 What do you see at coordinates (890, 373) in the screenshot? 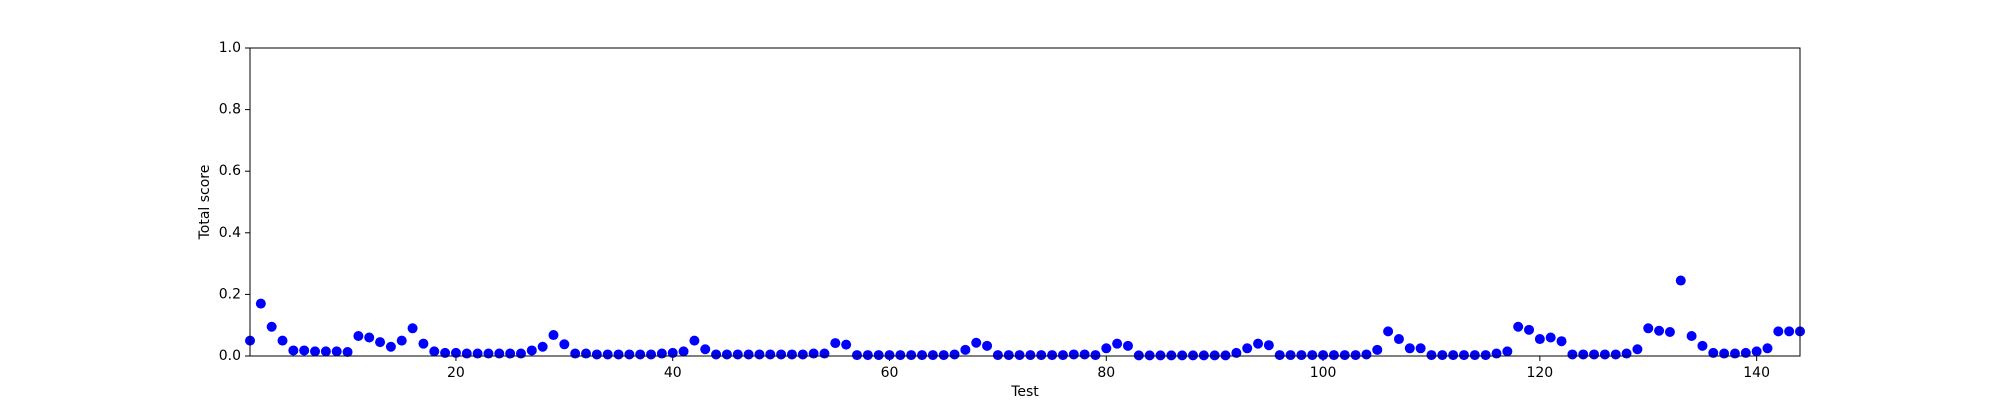
I see `x-tick-label: 60` at bounding box center [890, 373].